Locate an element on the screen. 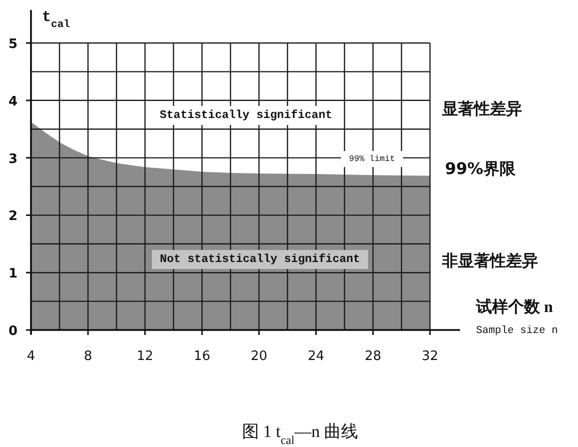  annotation: 显著性差异 is located at coordinates (482, 108).